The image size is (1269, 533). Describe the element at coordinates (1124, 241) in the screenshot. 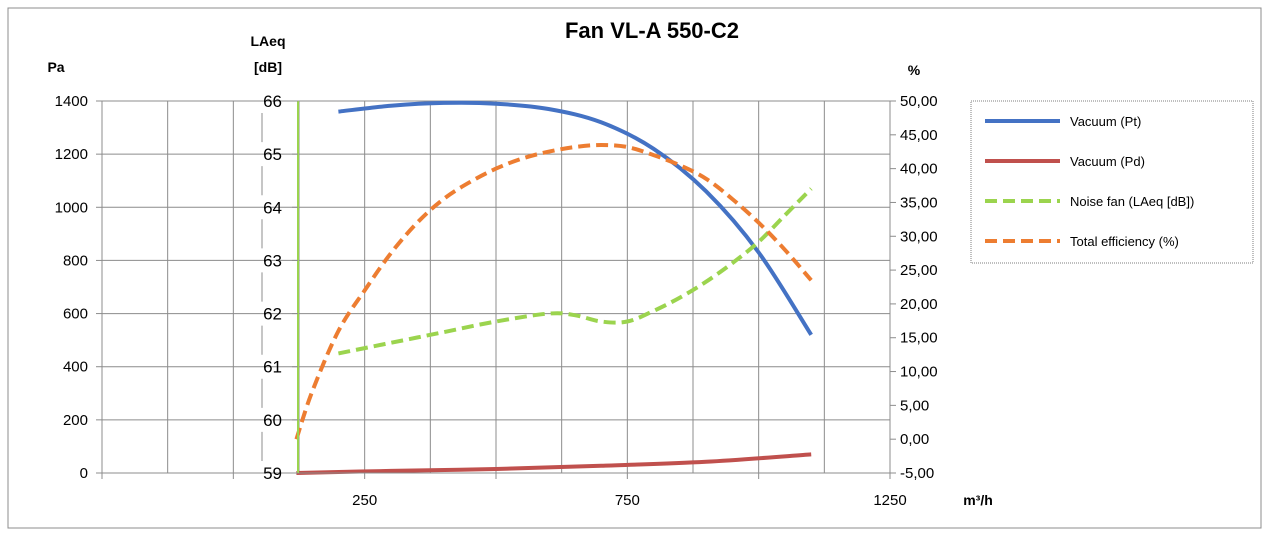

I see `legend-label-total-efficiency: Total efficiency (%)` at that location.